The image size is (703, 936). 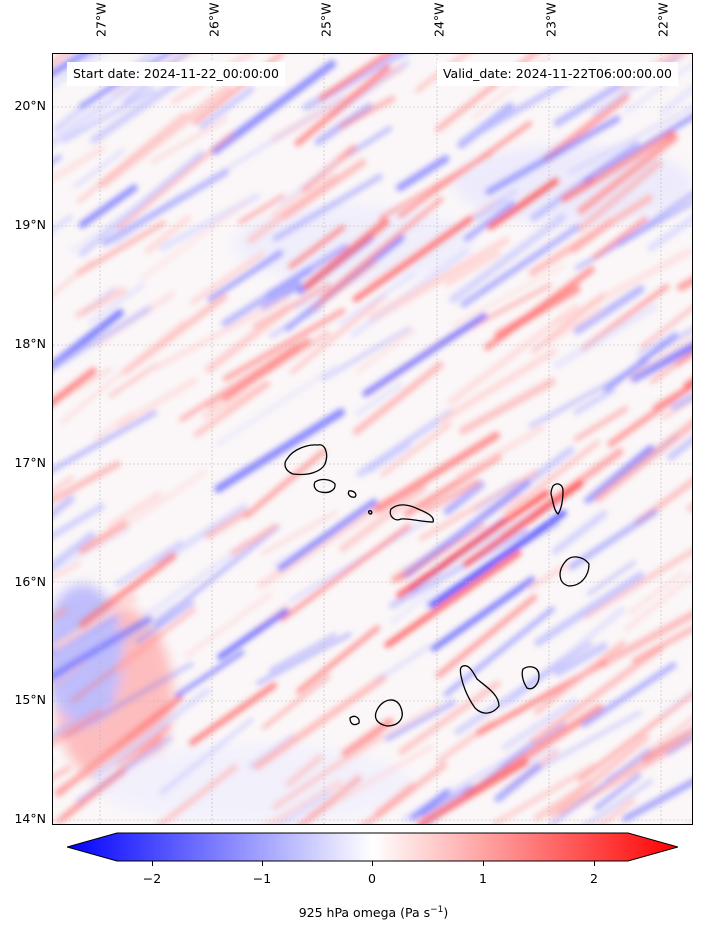 I want to click on island-maio, so click(x=530, y=678).